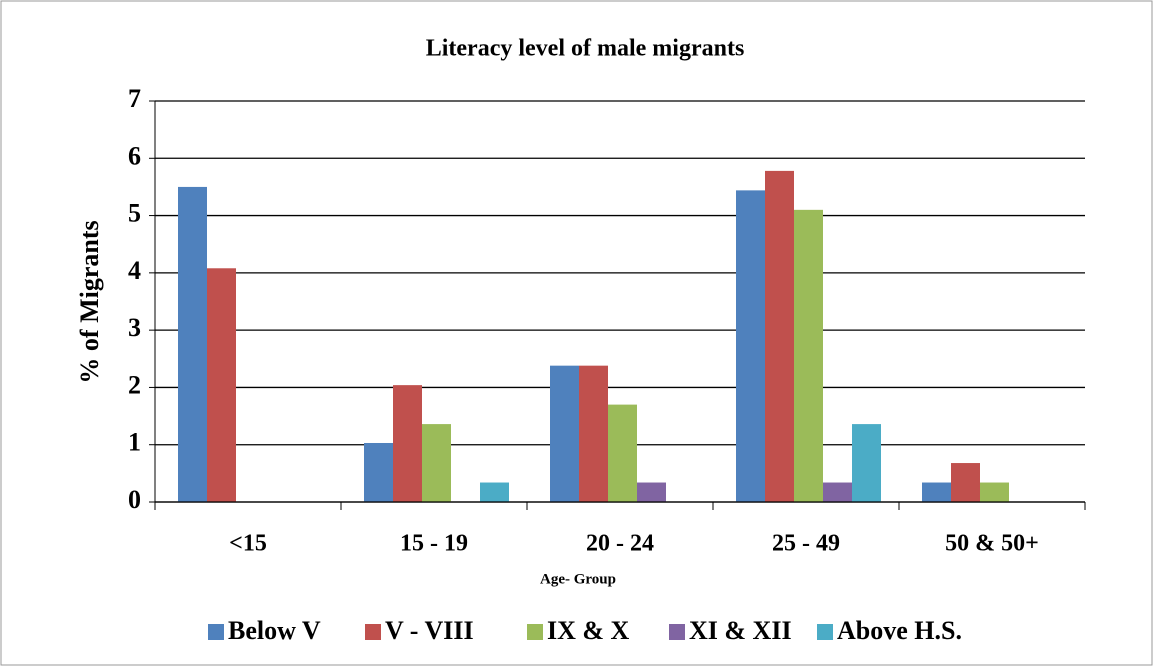 The height and width of the screenshot is (666, 1153). What do you see at coordinates (274, 630) in the screenshot?
I see `legend-label: Below V` at bounding box center [274, 630].